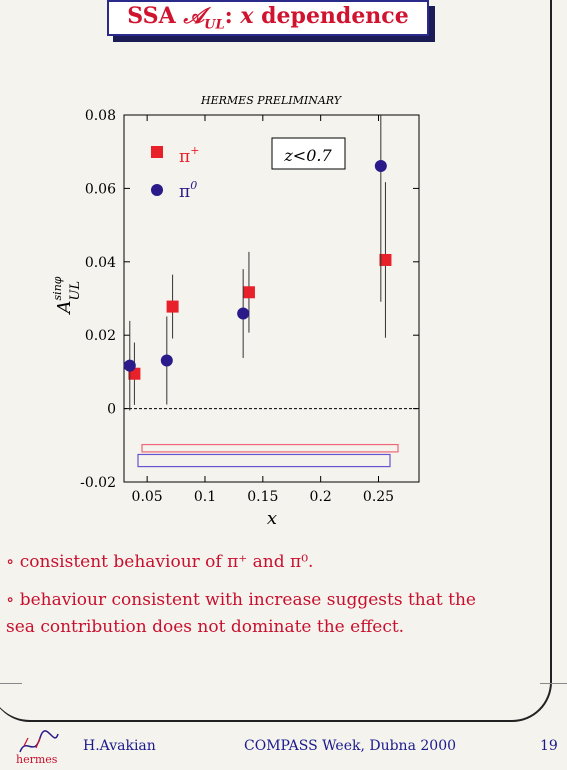 The width and height of the screenshot is (567, 770). What do you see at coordinates (262, 497) in the screenshot?
I see `x-tick-label: 0.15` at bounding box center [262, 497].